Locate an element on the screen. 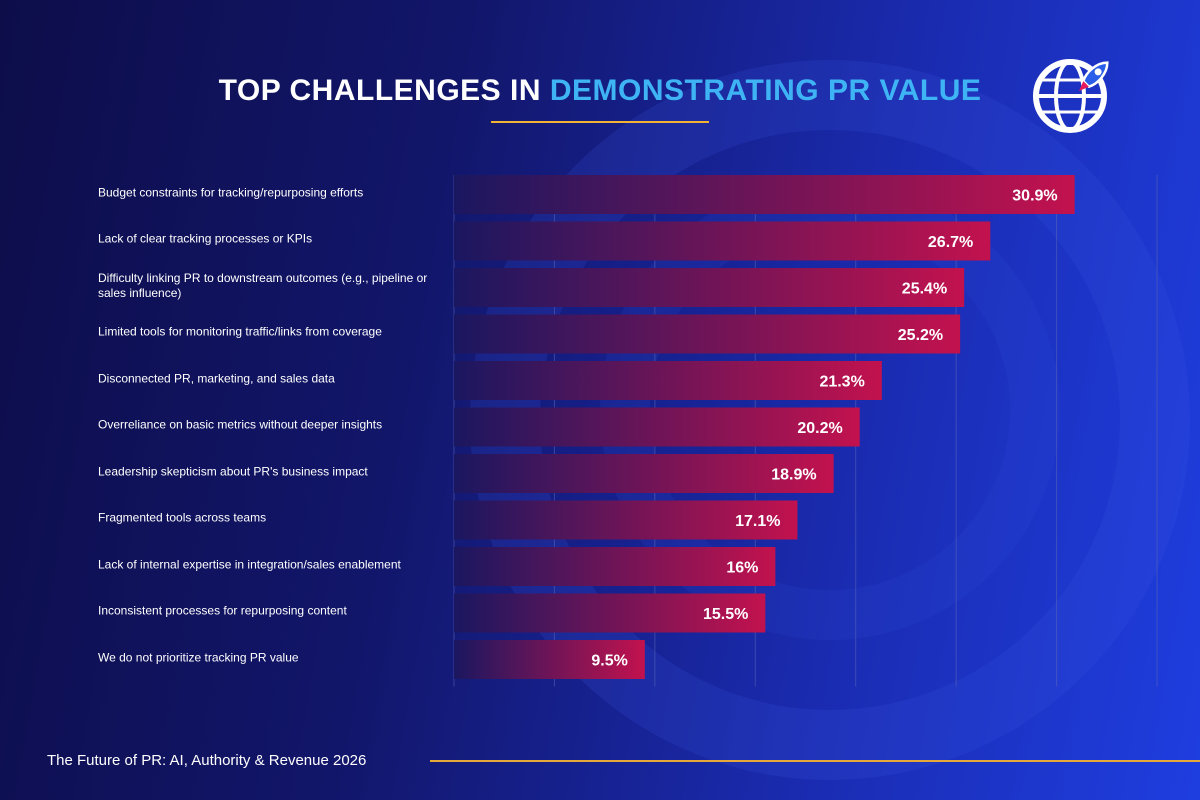 Image resolution: width=1200 pixels, height=800 pixels. bar-value-label: 16% is located at coordinates (742, 568).